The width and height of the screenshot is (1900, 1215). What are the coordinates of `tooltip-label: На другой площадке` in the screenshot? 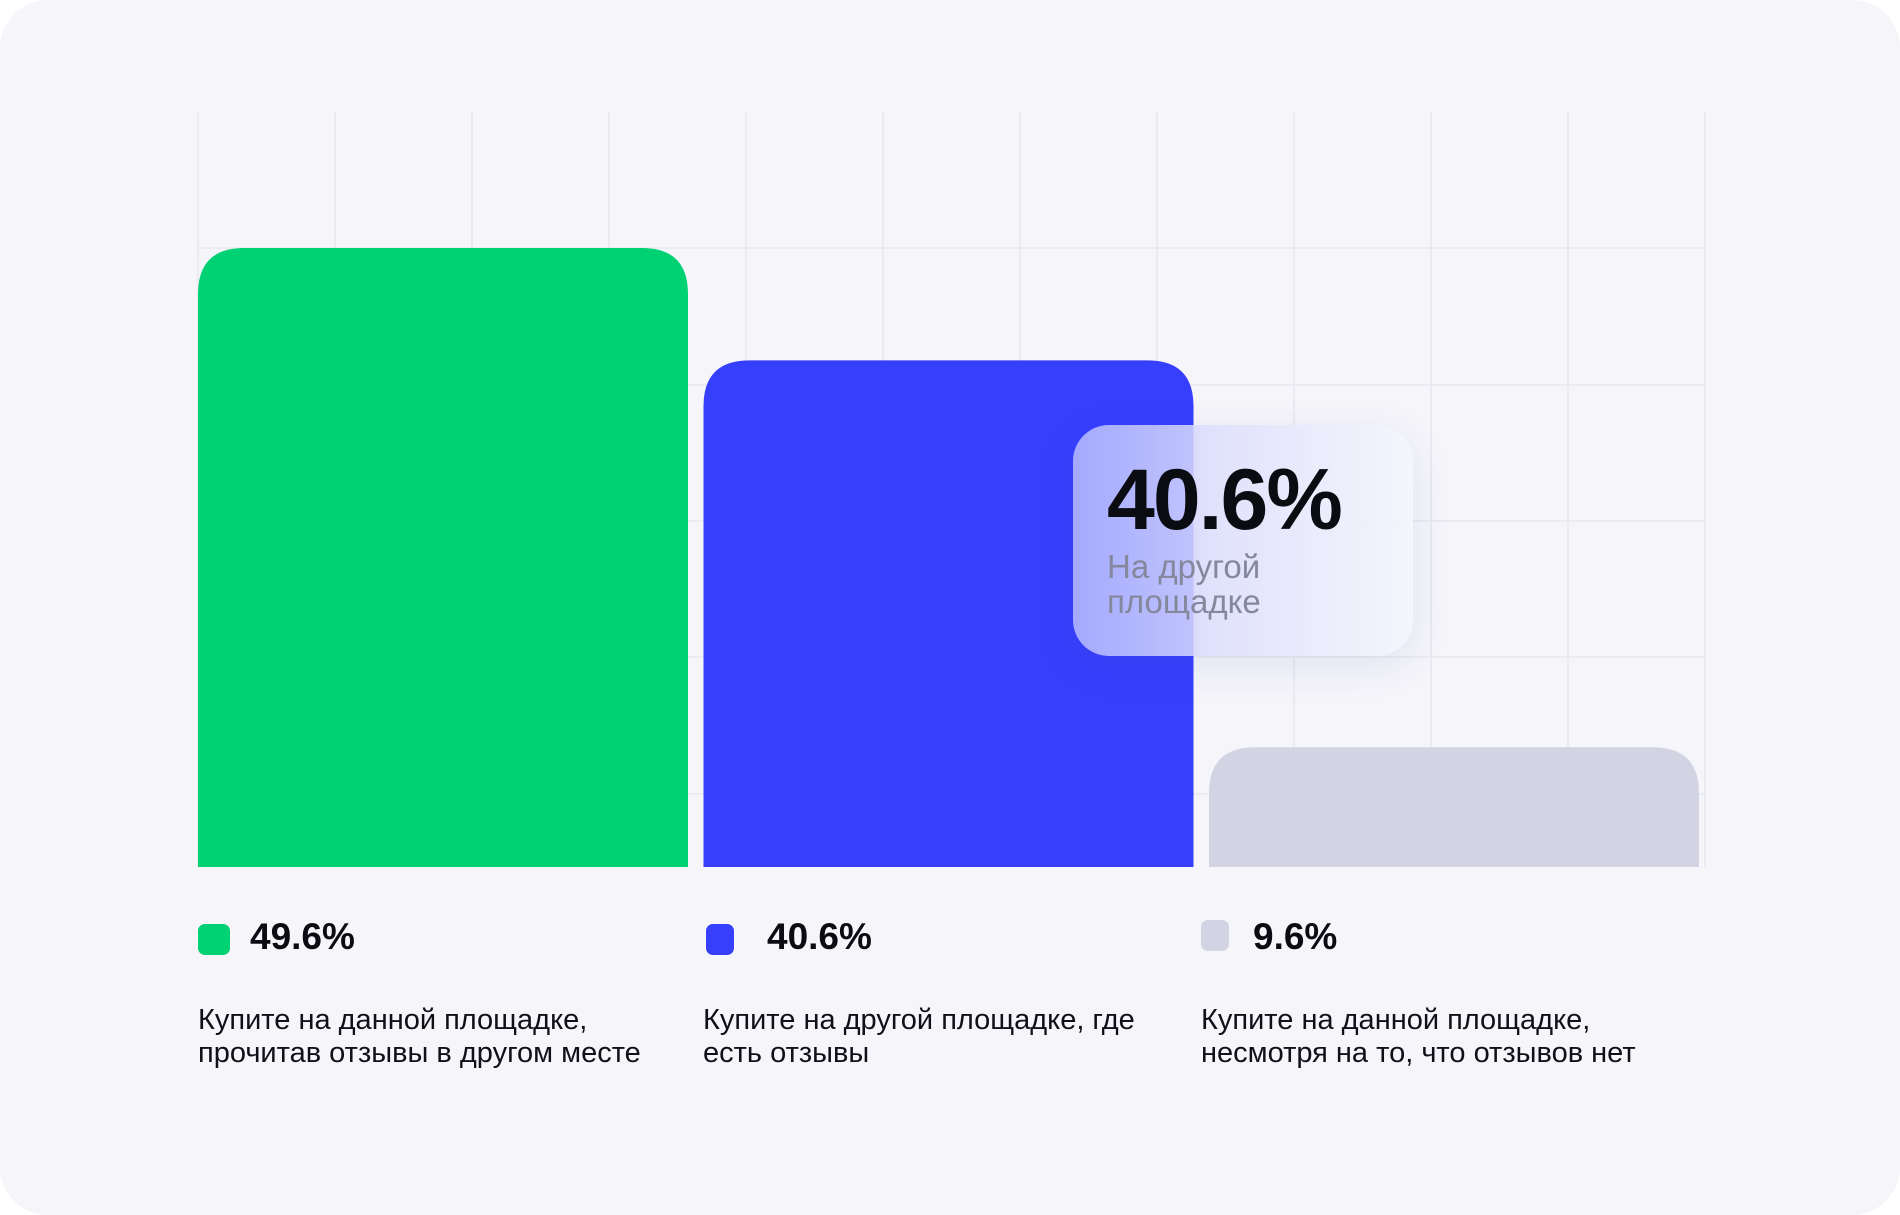 It's located at (1184, 584).